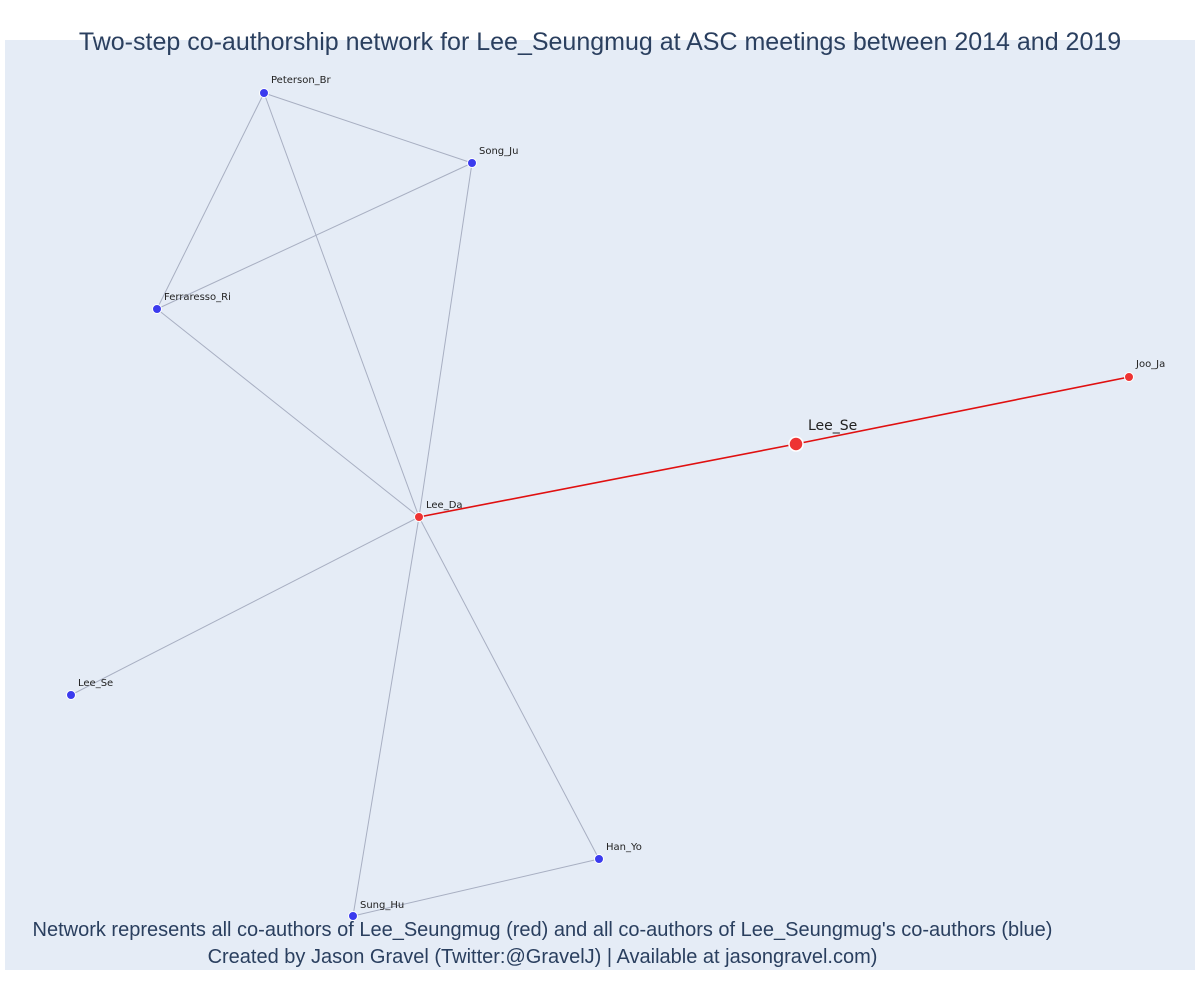 This screenshot has width=1200, height=1000. What do you see at coordinates (245, 606) in the screenshot?
I see `edge-lee_se_2-lee_da` at bounding box center [245, 606].